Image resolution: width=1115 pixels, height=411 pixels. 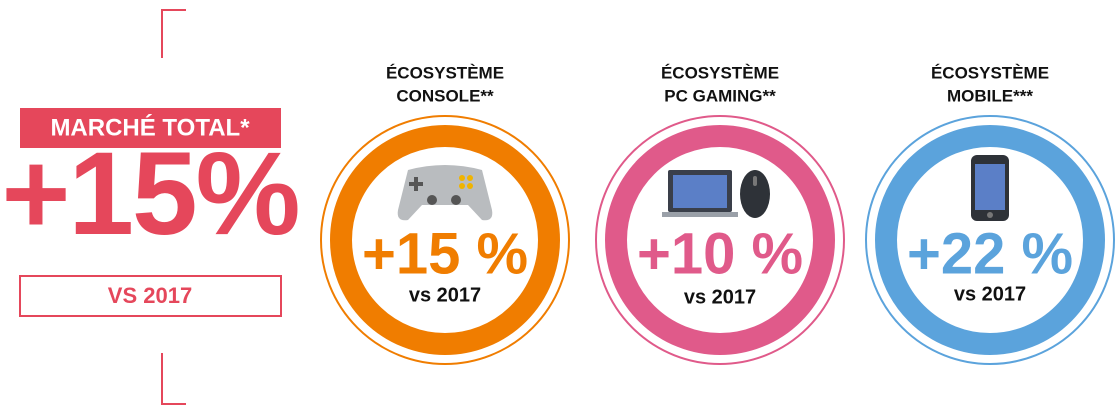 What do you see at coordinates (445, 193) in the screenshot?
I see `gamepad-icon` at bounding box center [445, 193].